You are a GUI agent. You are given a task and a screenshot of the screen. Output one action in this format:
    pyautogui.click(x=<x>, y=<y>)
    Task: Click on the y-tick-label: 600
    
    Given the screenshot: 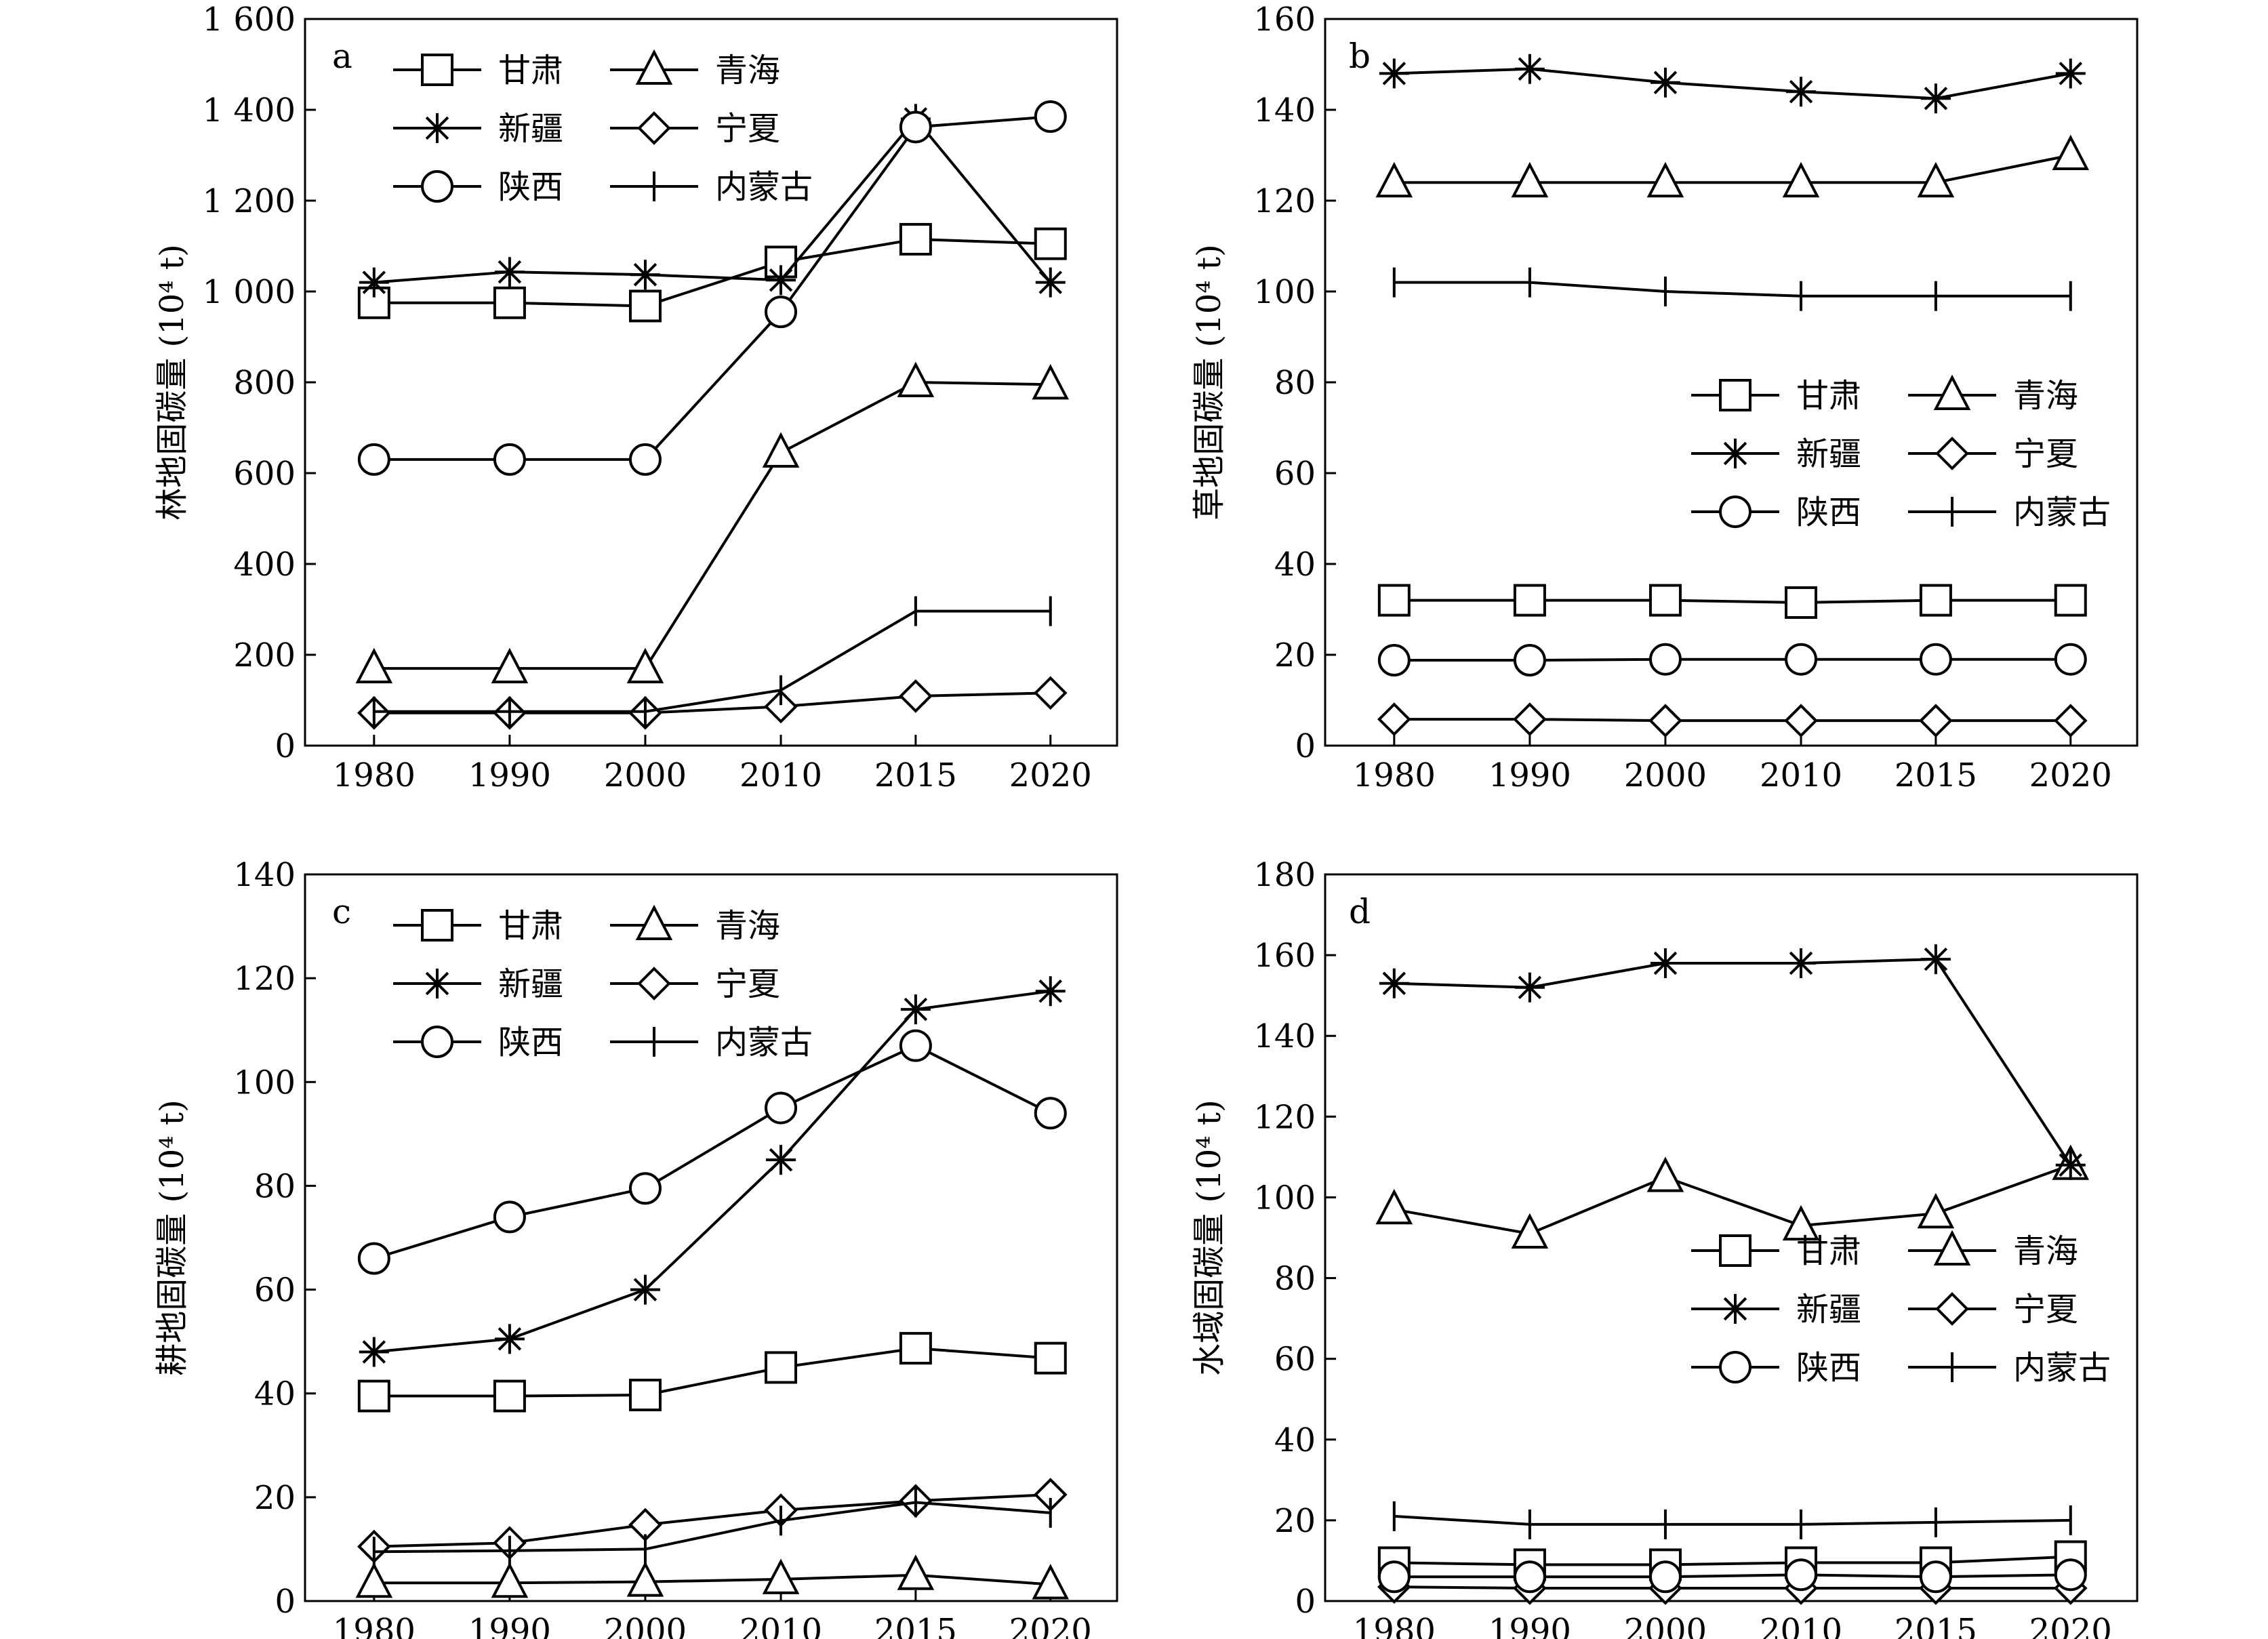 What is the action you would take?
    pyautogui.click(x=264, y=474)
    